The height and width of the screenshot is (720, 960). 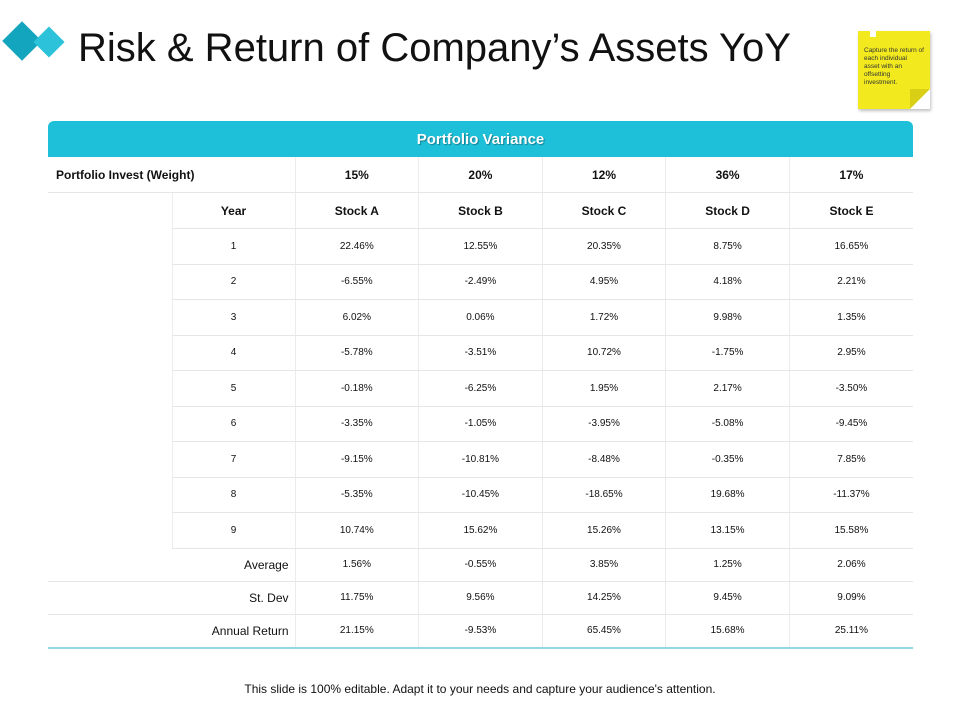 I want to click on stat-cell: 65.45%, so click(x=603, y=631).